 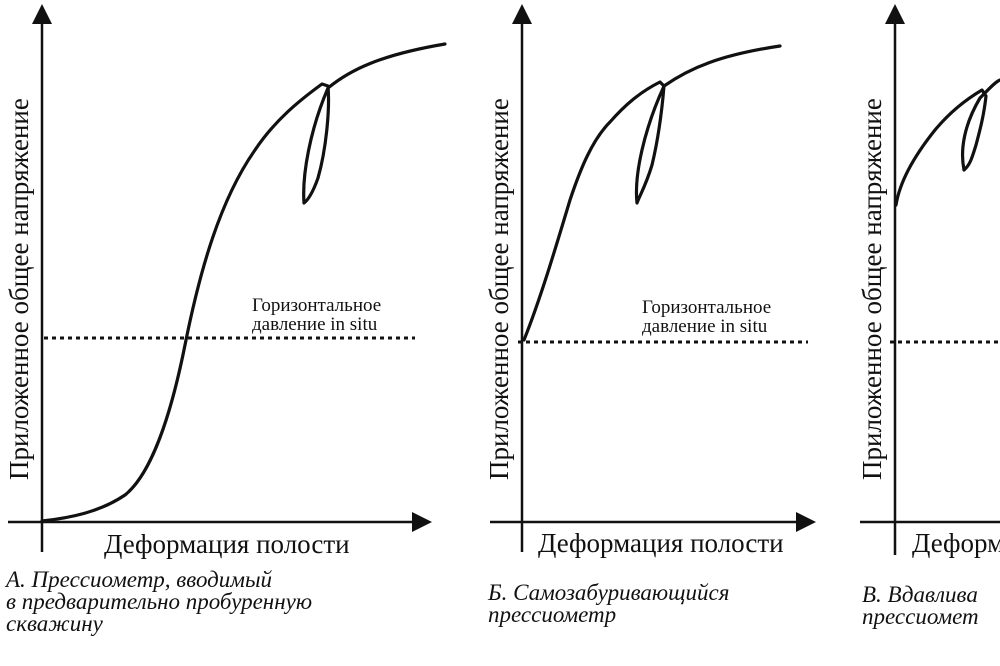 I want to click on panel-c: Приложенное общее напряжение Деформ, so click(x=928, y=281).